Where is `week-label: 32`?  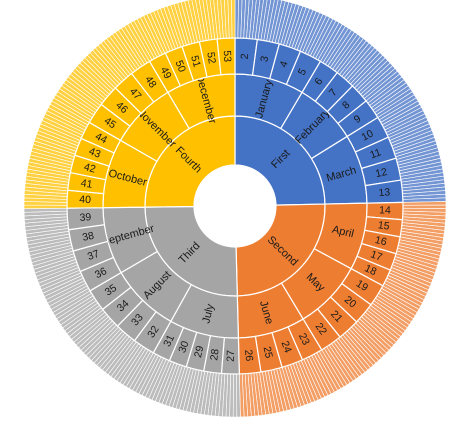
week-label: 32 is located at coordinates (153, 332).